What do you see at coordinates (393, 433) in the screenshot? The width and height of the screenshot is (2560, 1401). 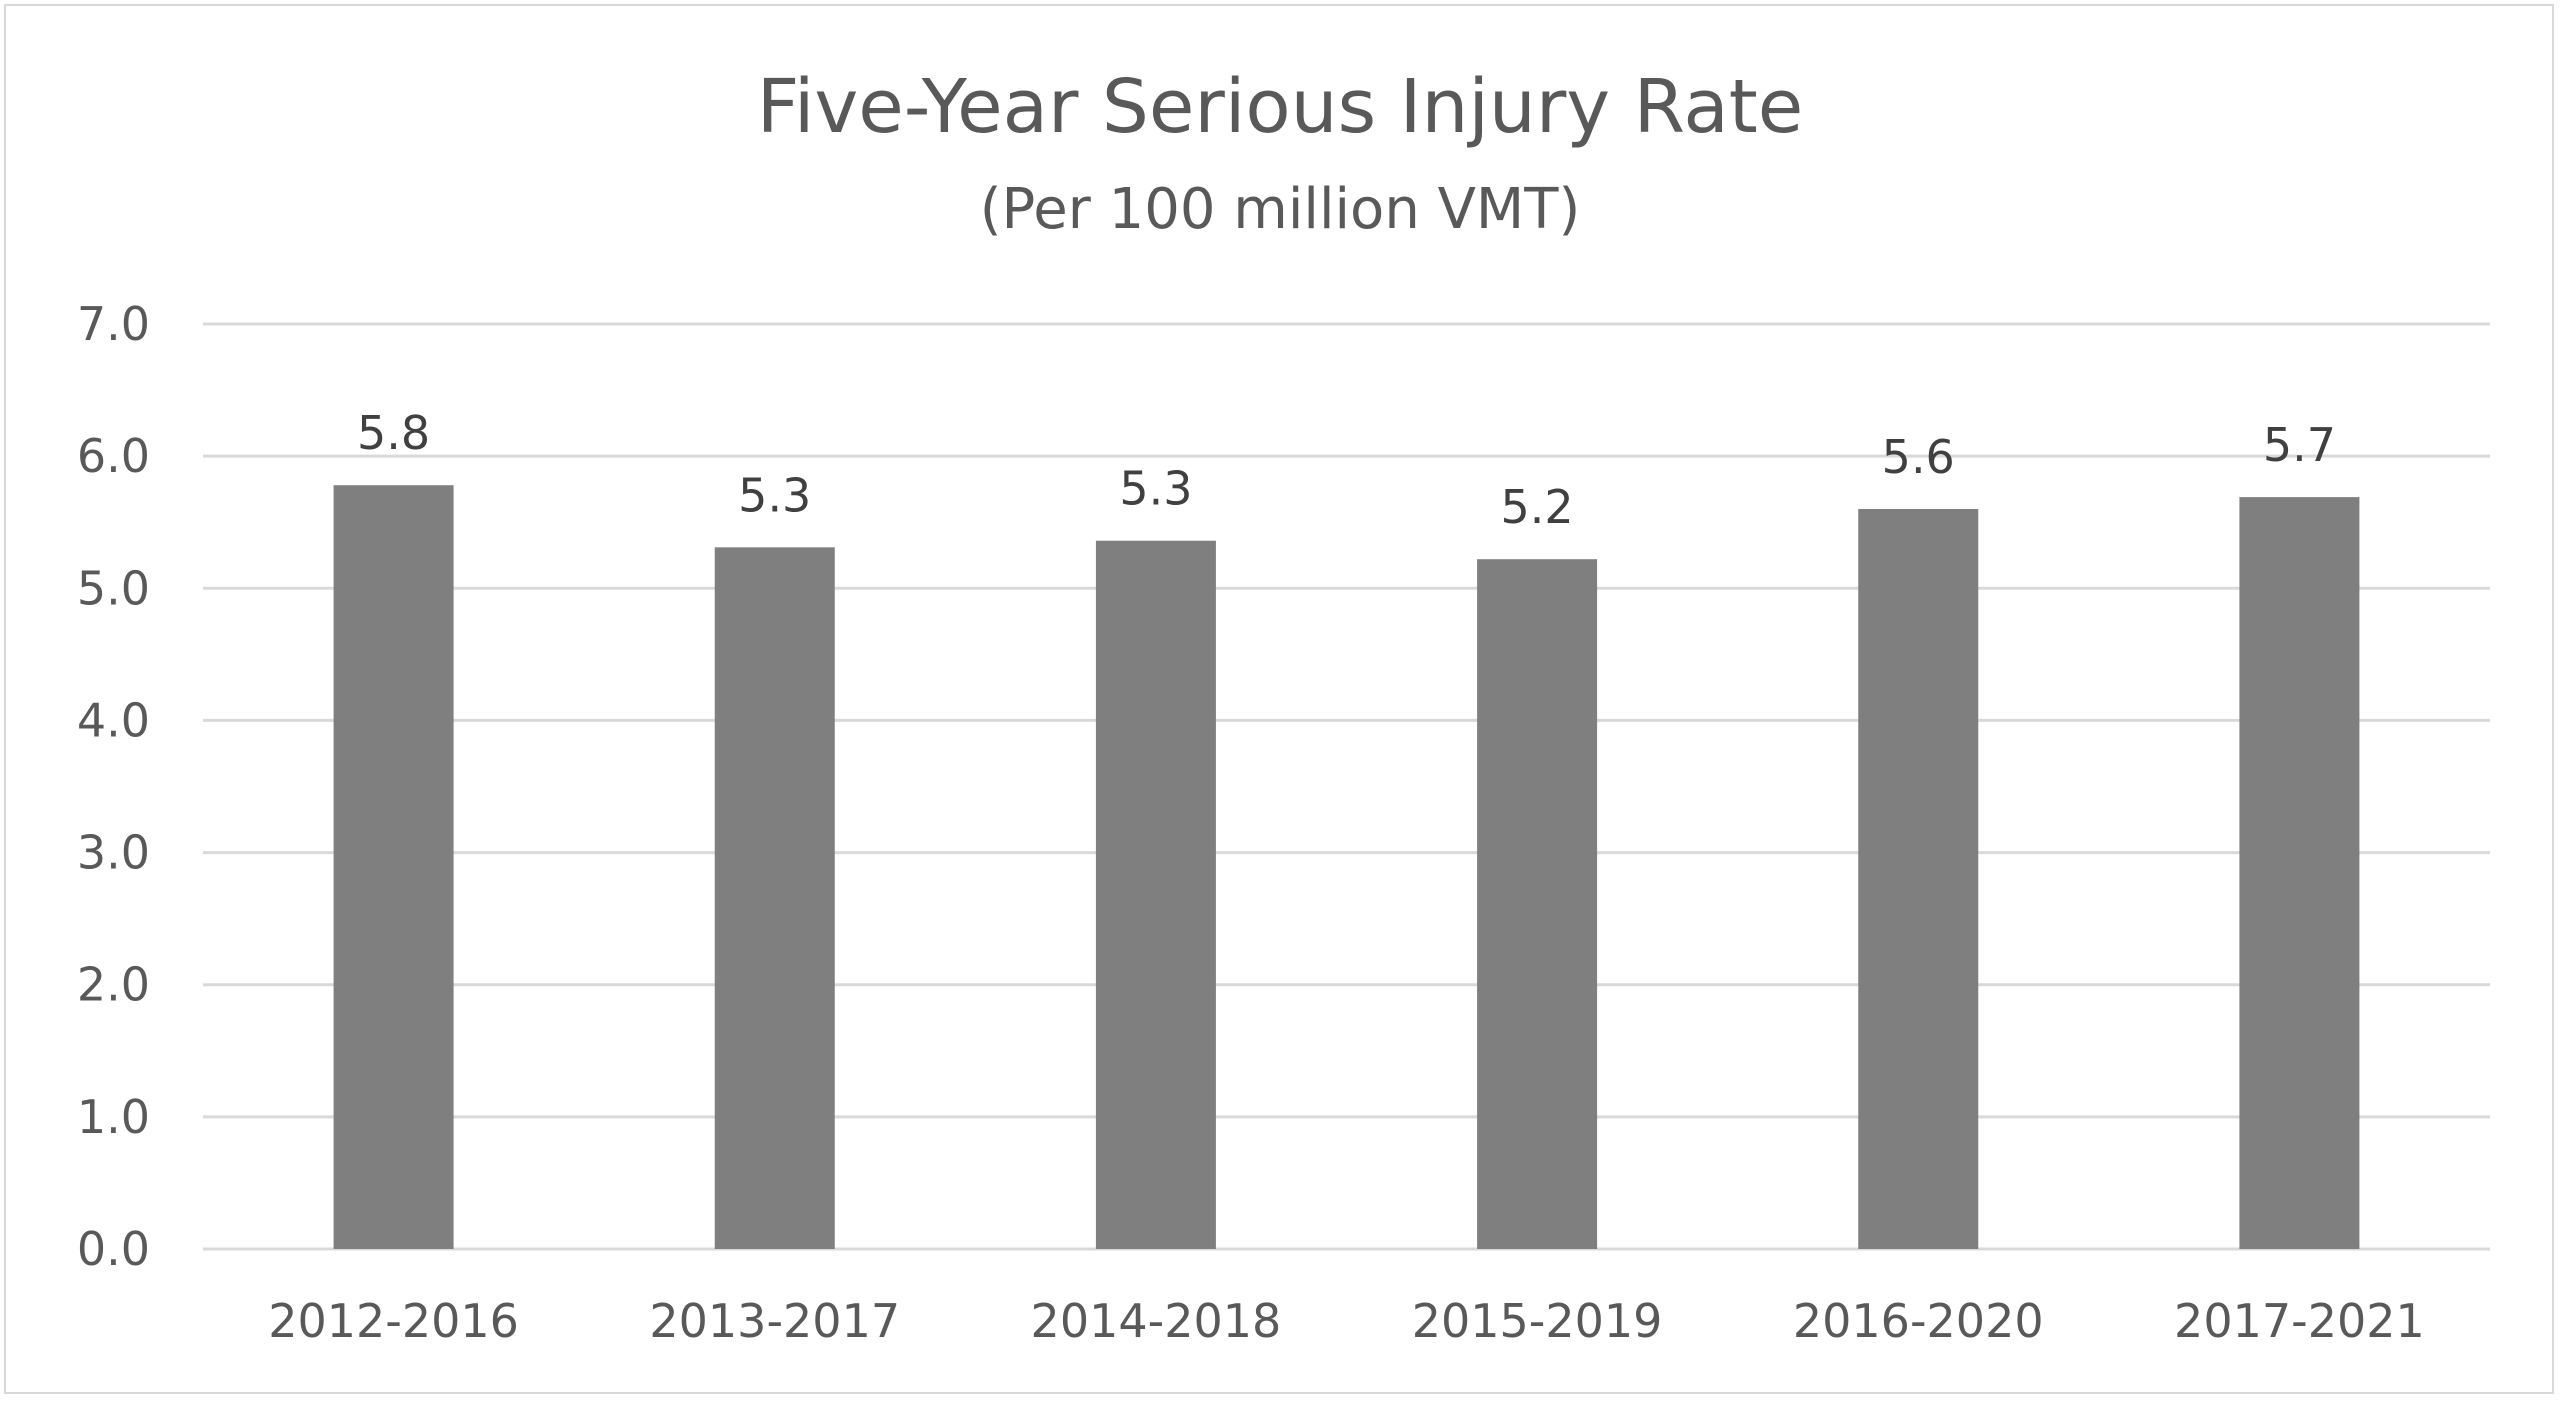 I see `data-label: 5.8` at bounding box center [393, 433].